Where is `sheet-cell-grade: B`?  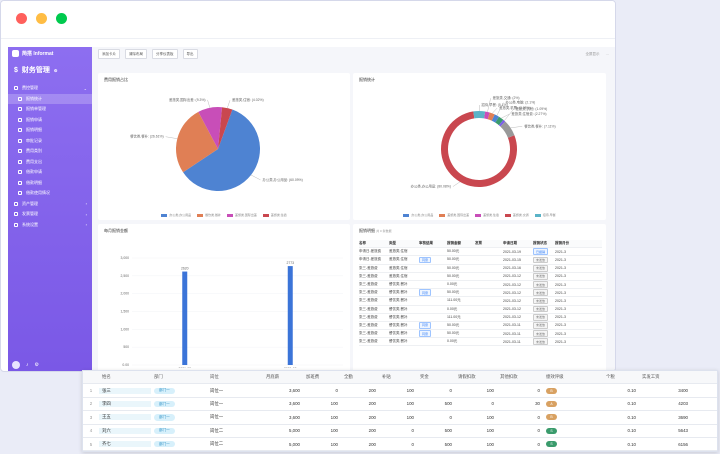
sheet-cell-grade: B is located at coordinates (573, 417).